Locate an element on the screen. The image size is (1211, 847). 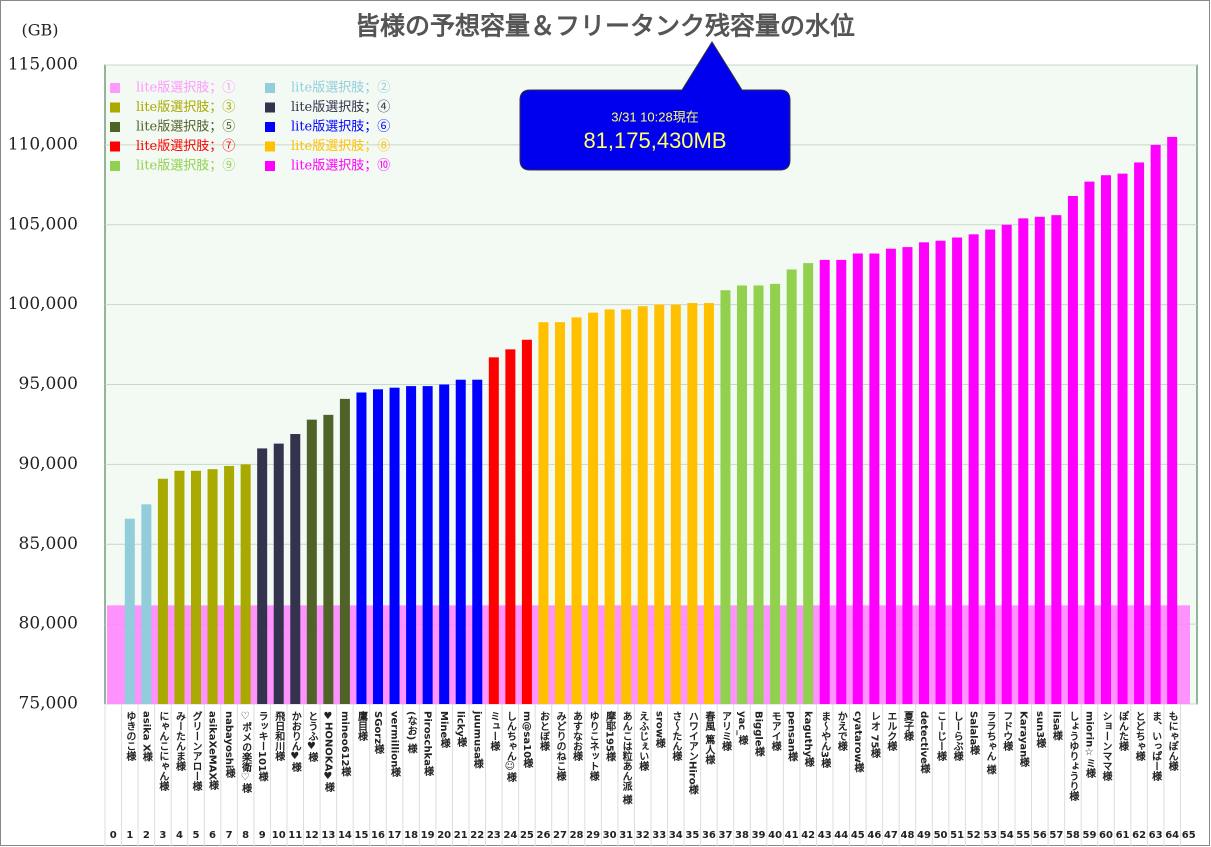
category-label: かえで様 is located at coordinates (841, 731).